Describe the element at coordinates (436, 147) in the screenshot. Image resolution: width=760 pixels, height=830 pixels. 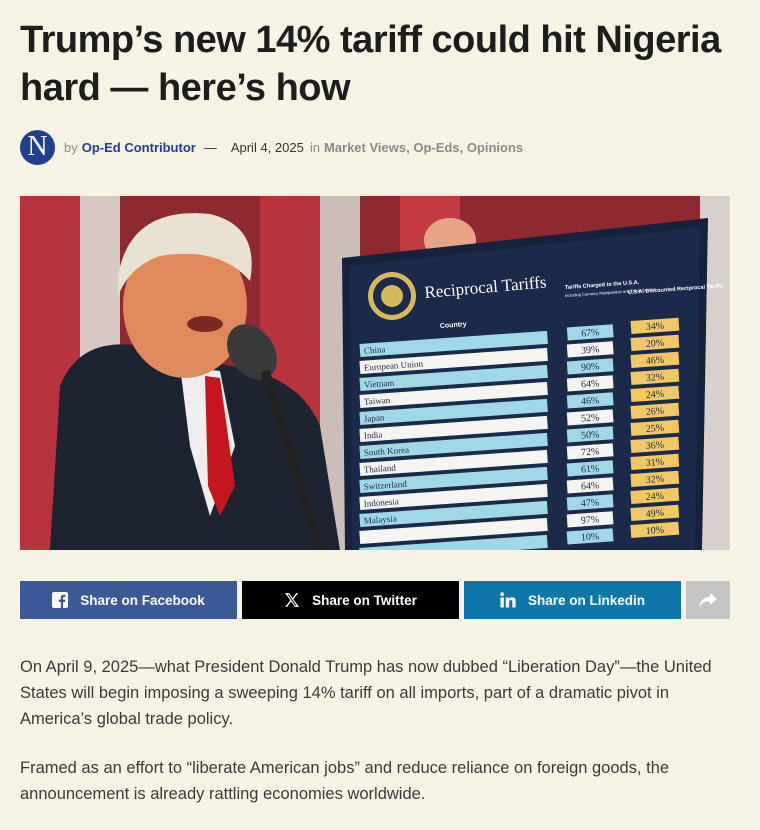
I see `category-link-op-eds: Op-Eds` at that location.